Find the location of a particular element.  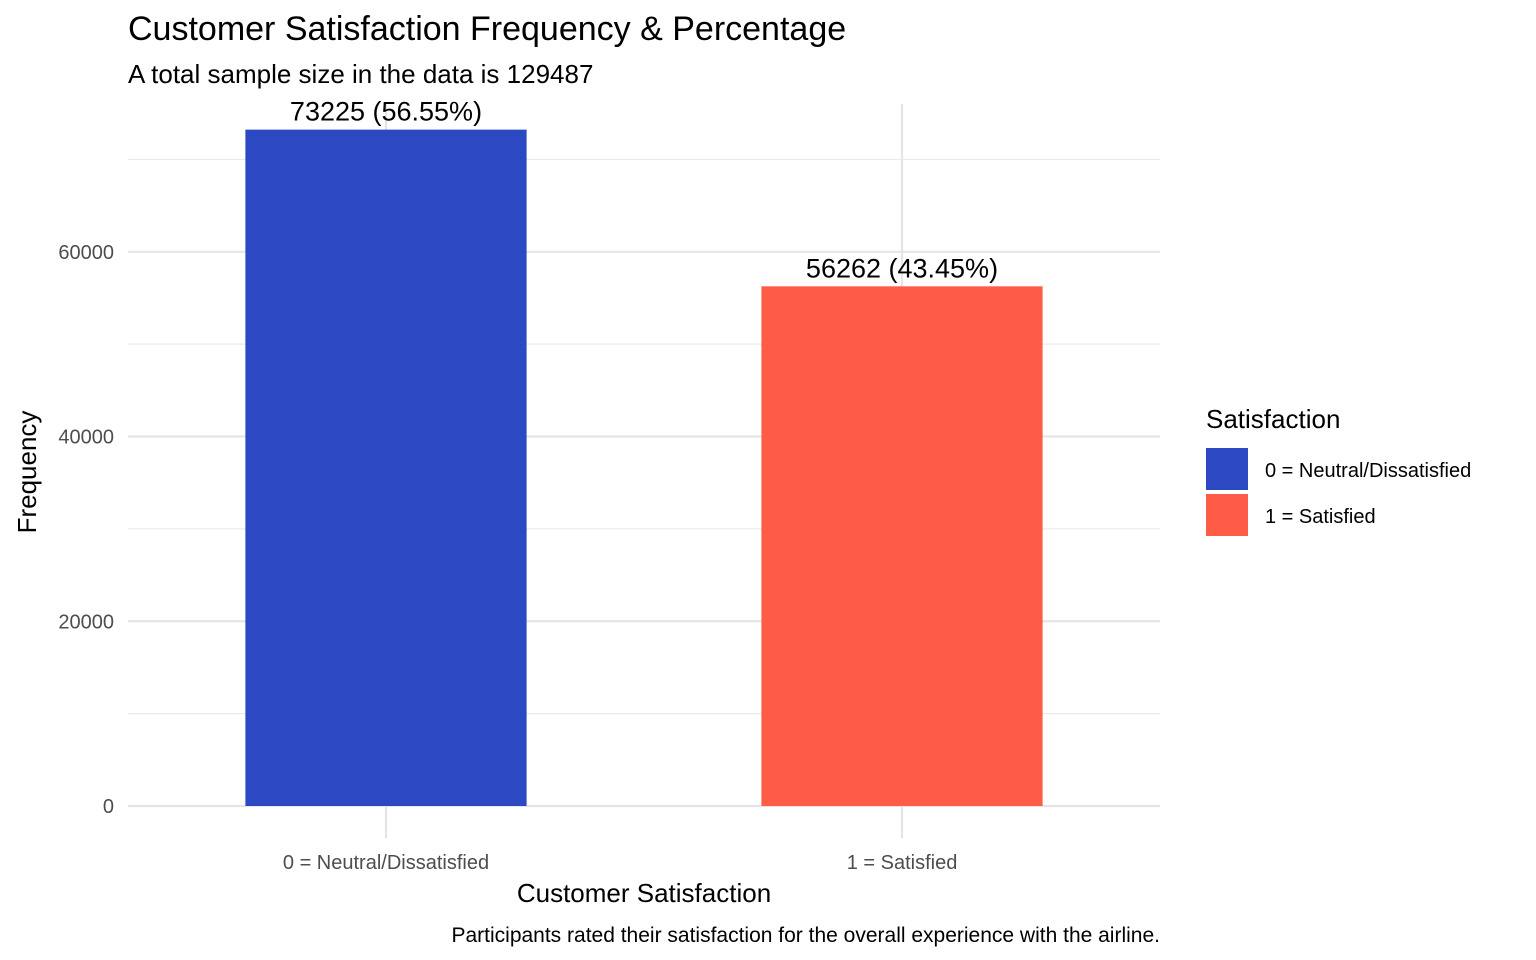

bar-value-label-1: 56262 (43.45%) is located at coordinates (902, 268).